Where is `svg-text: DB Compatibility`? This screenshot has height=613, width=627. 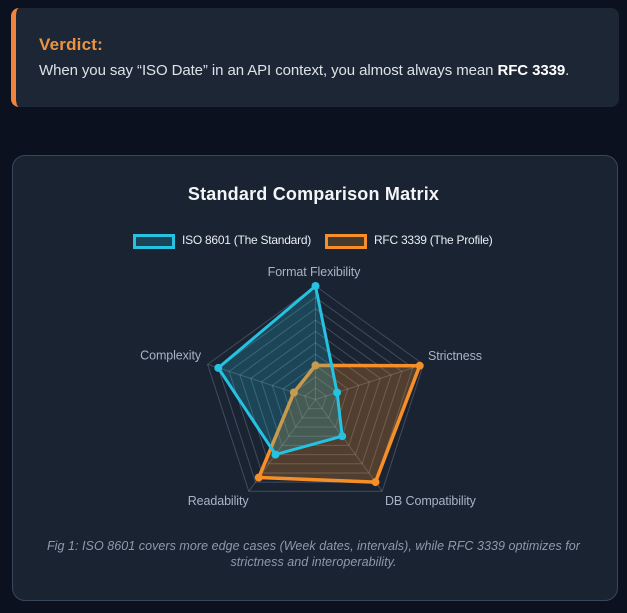 svg-text: DB Compatibility is located at coordinates (431, 501).